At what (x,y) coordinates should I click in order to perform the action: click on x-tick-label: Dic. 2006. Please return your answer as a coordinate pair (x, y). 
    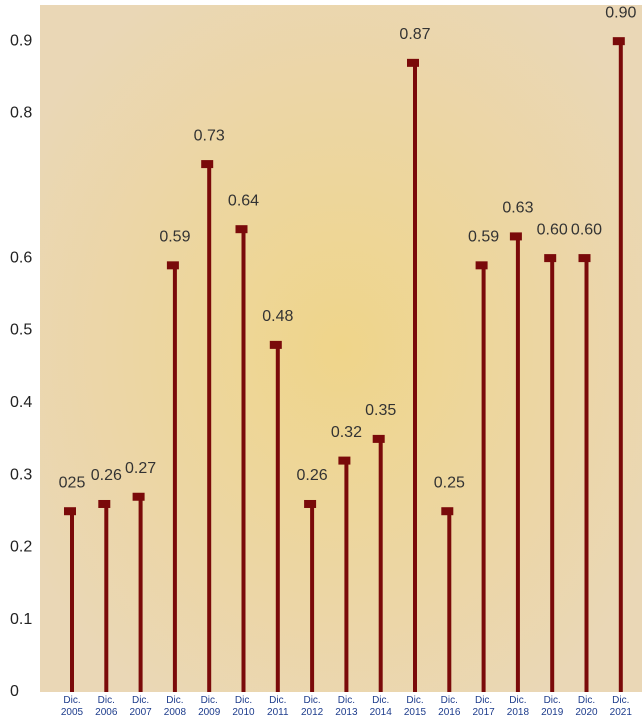
    Looking at the image, I should click on (106, 706).